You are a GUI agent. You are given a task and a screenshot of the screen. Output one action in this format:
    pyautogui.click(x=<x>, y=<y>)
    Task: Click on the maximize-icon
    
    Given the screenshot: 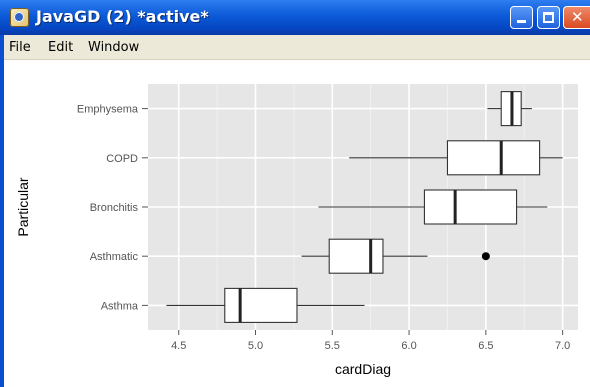 What is the action you would take?
    pyautogui.click(x=548, y=17)
    